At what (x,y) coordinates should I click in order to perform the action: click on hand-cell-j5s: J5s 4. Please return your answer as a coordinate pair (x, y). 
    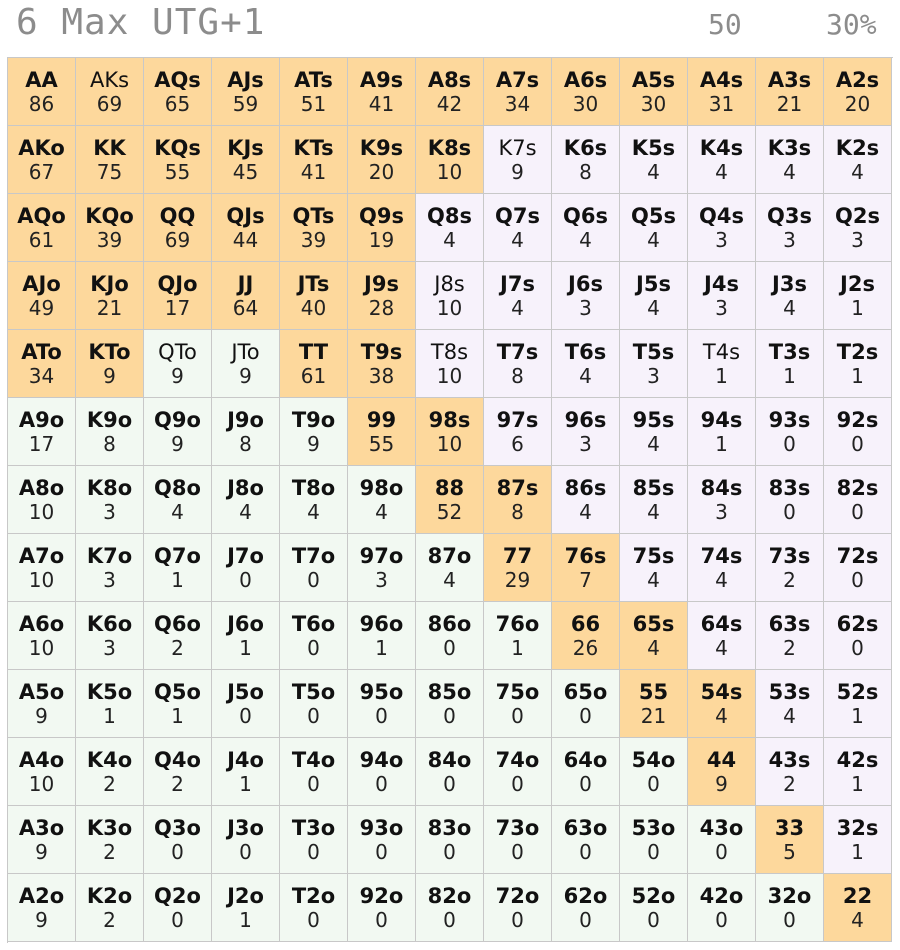
    Looking at the image, I should click on (654, 296).